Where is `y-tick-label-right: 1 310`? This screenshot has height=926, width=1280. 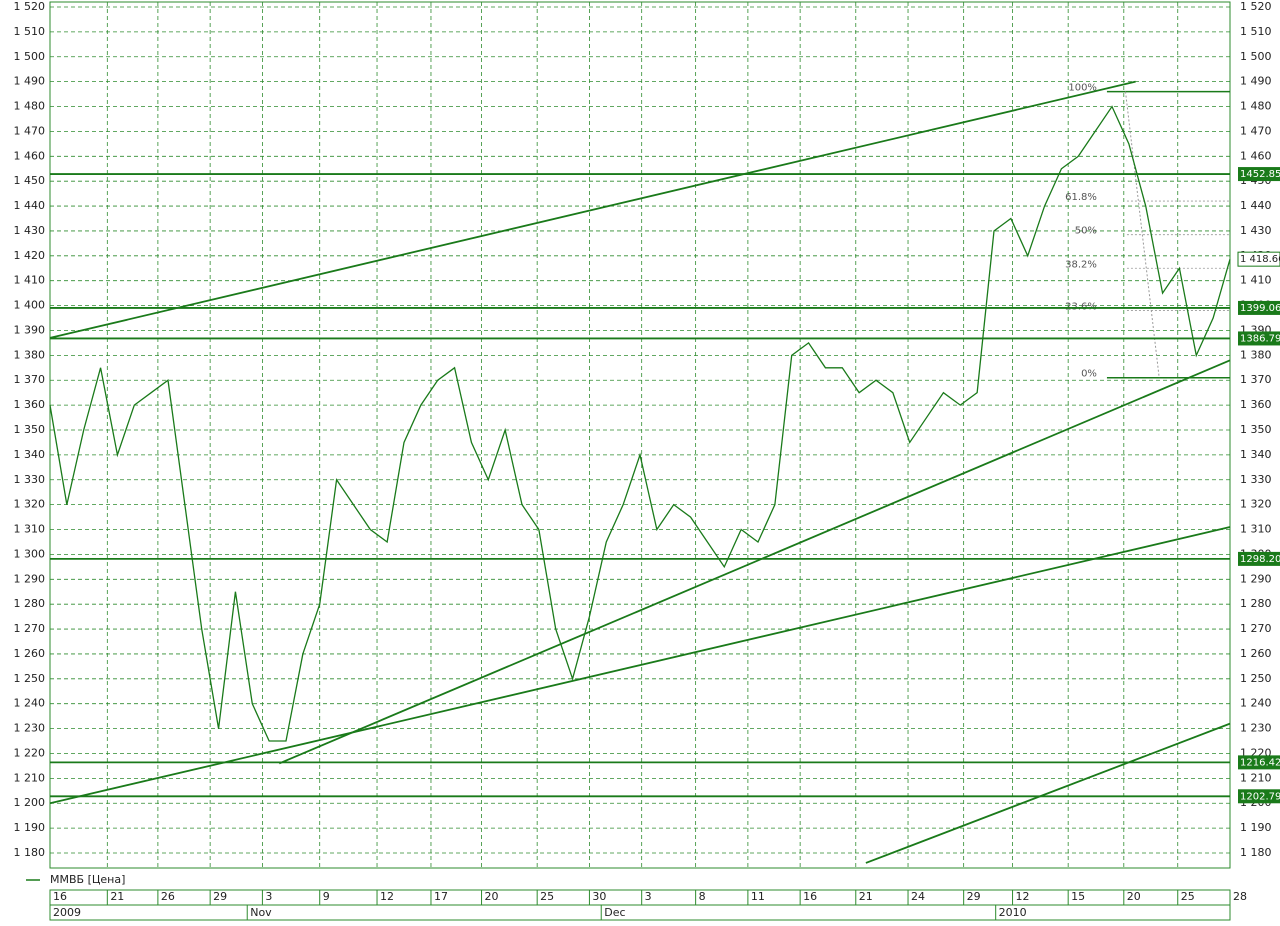
y-tick-label-right: 1 310 is located at coordinates (1256, 529).